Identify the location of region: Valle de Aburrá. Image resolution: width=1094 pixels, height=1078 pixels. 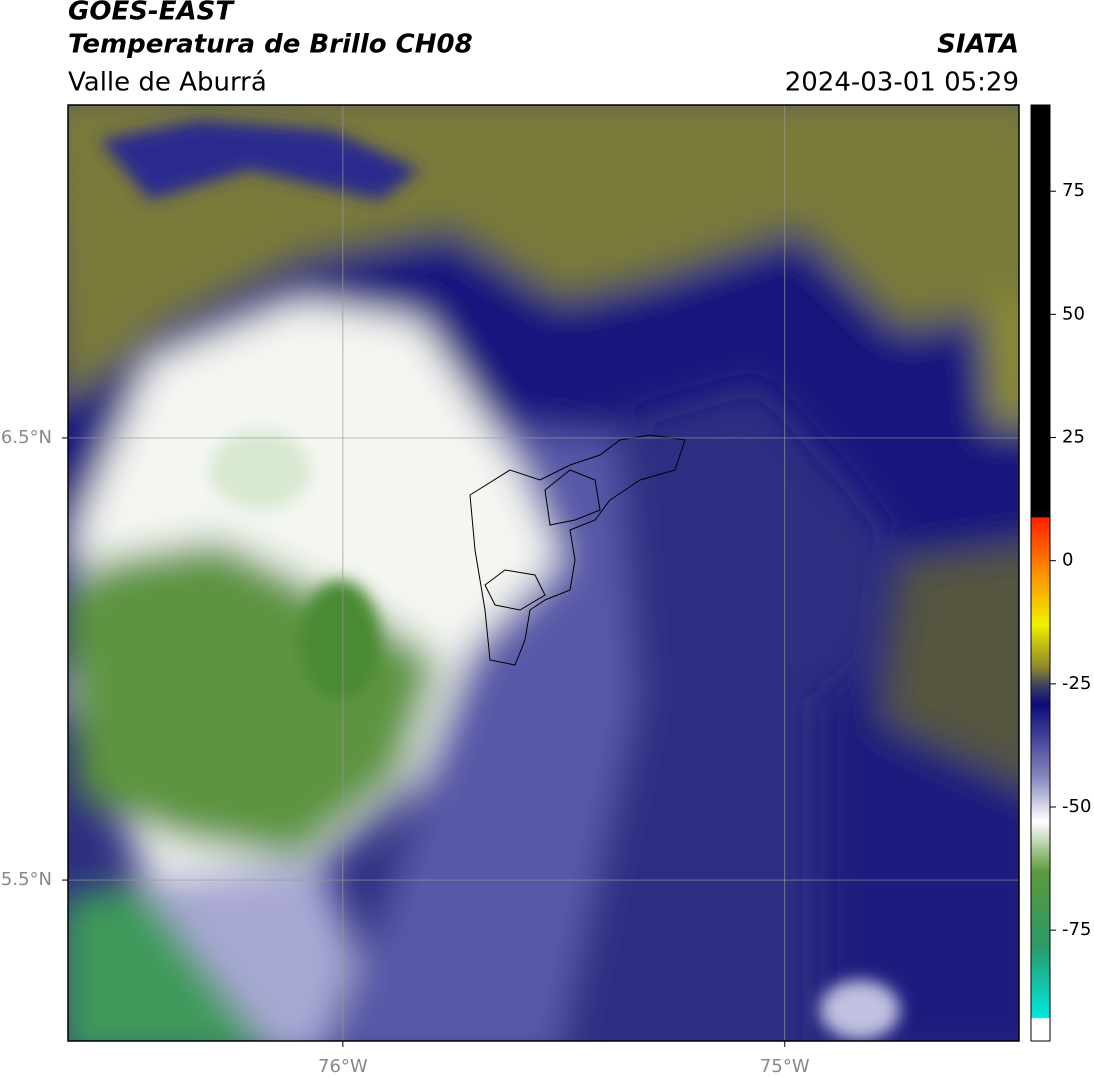
(167, 83).